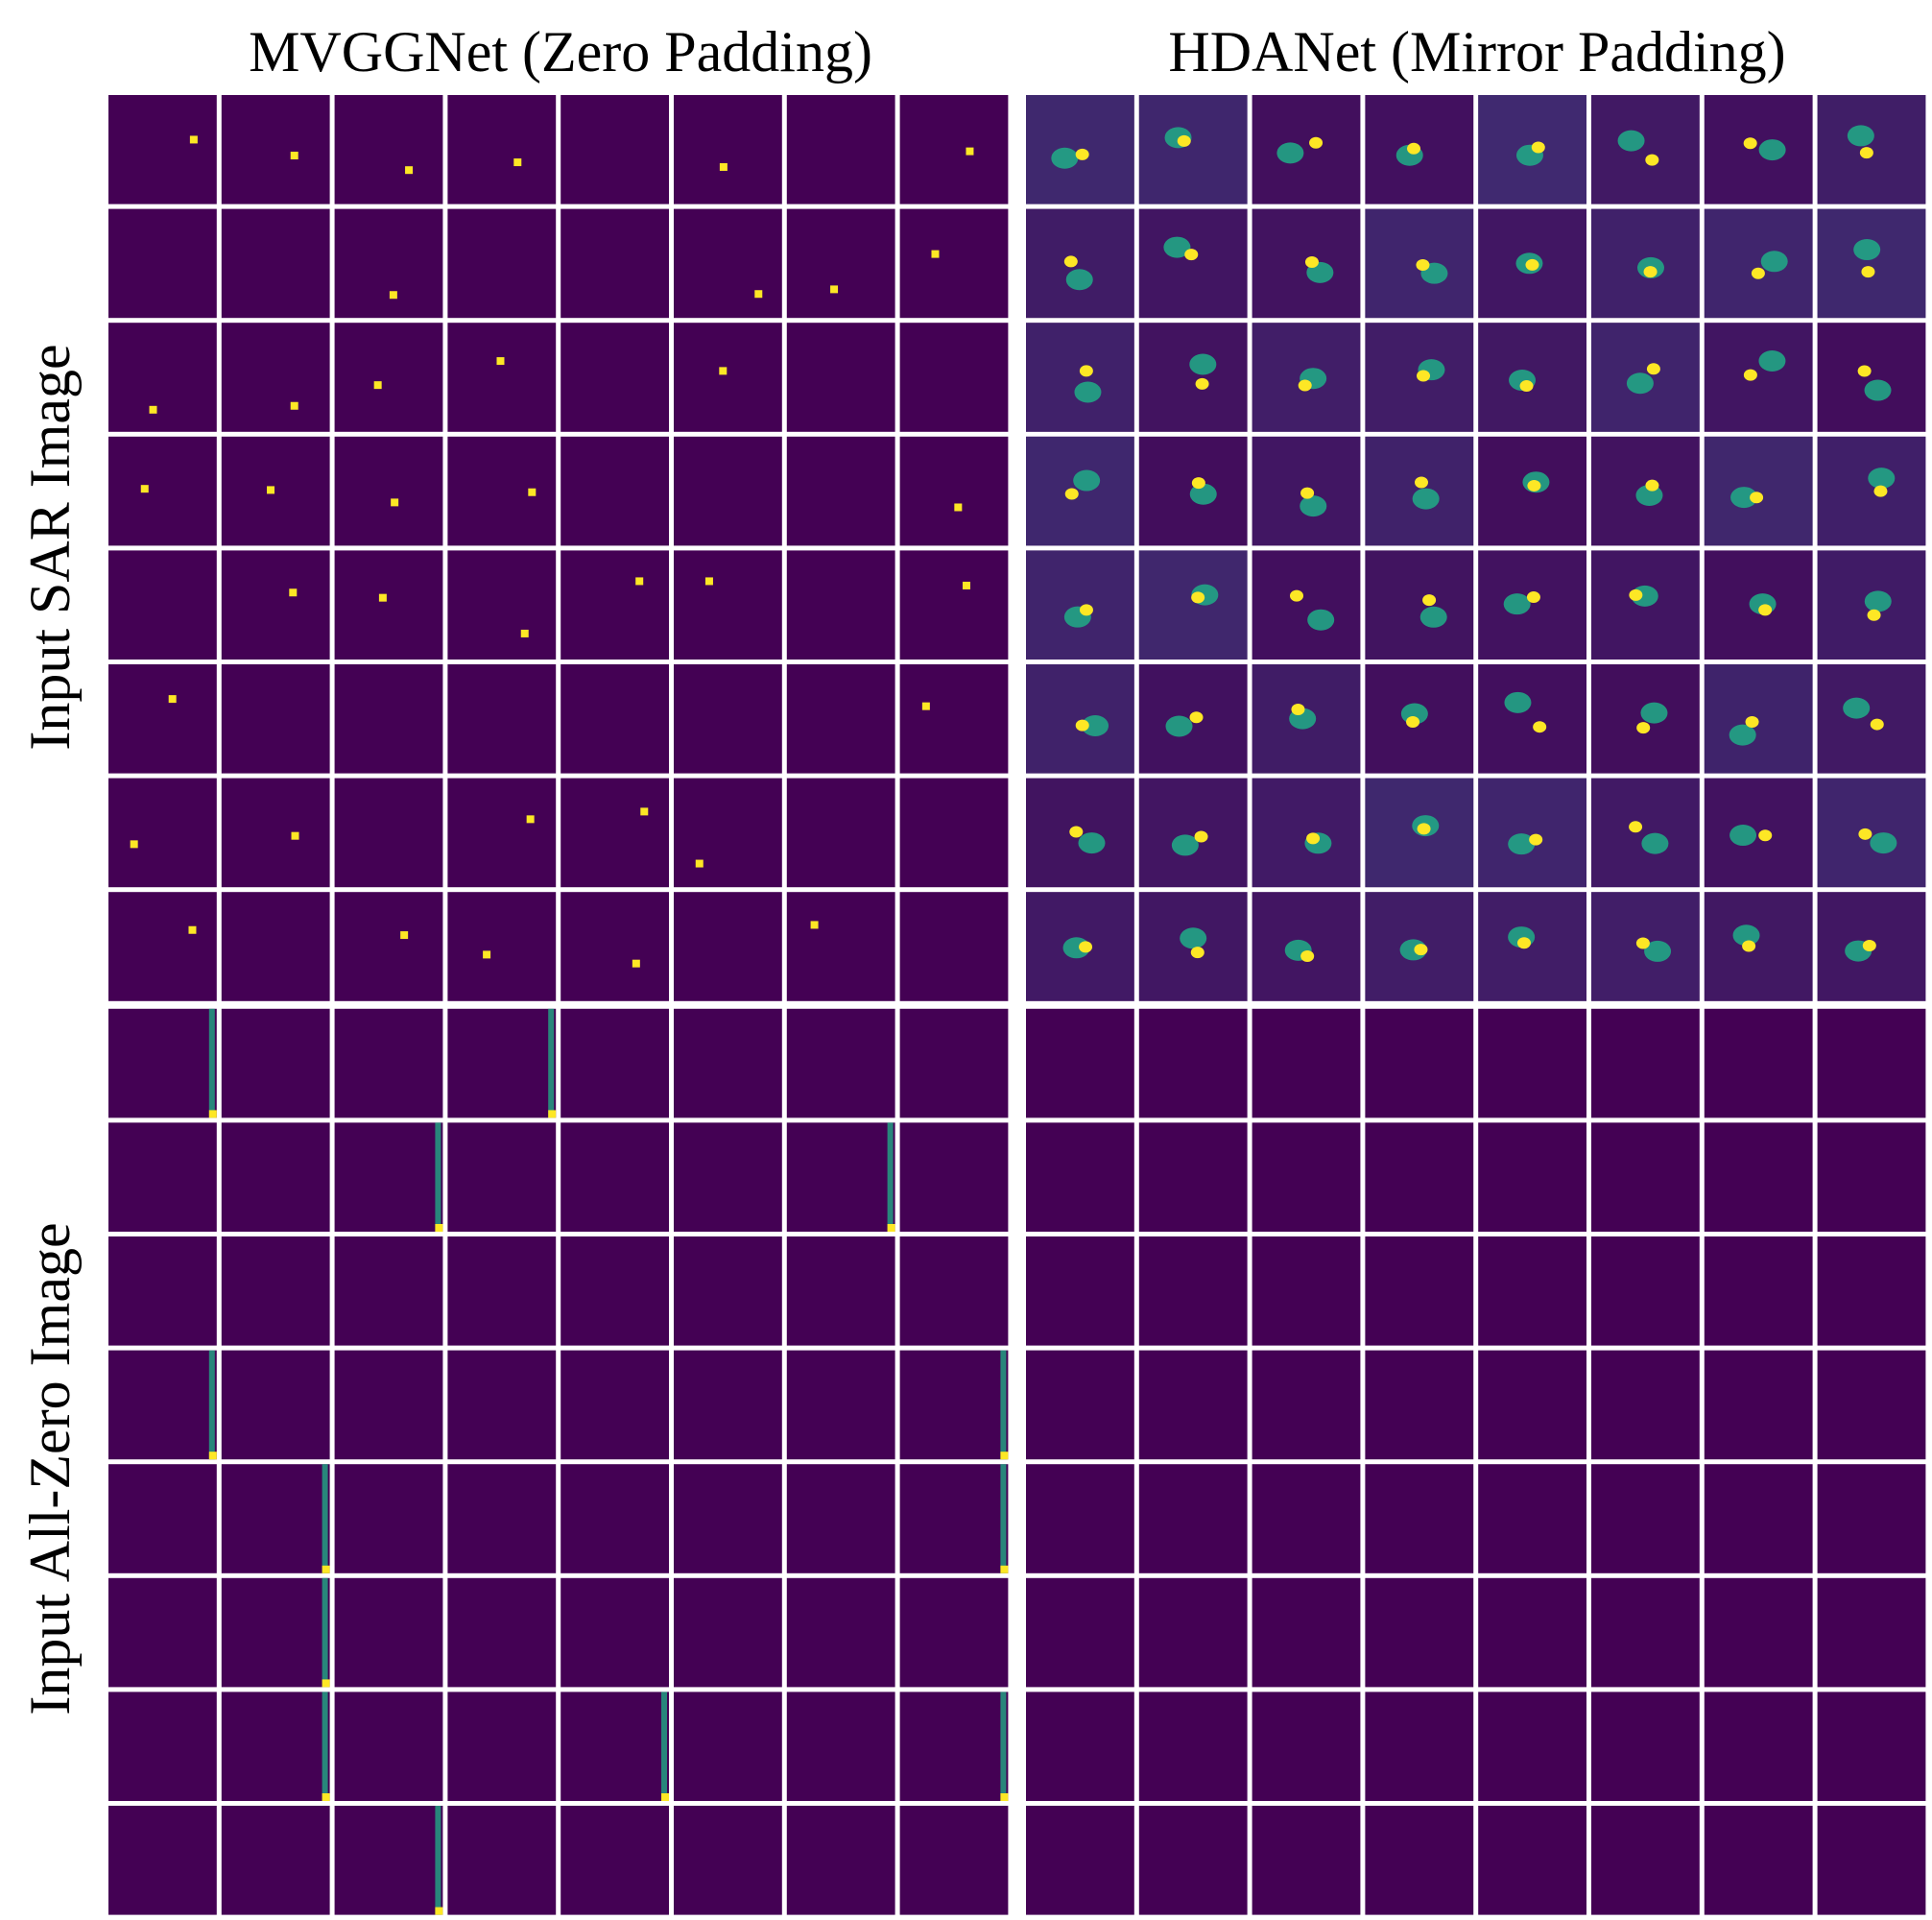  I want to click on row-label: Input All-Zero Image, so click(50, 1468).